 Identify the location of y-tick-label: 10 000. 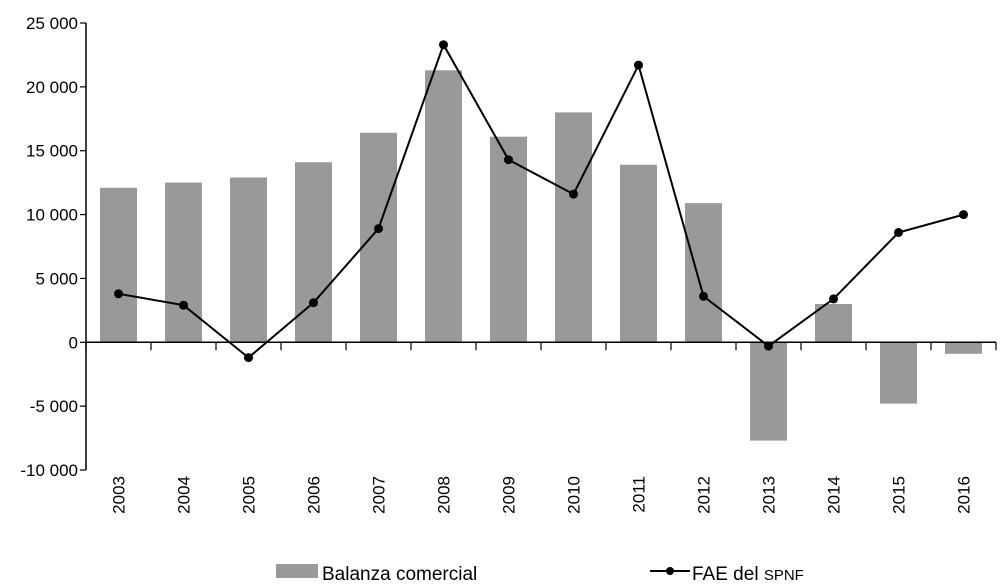
(52, 215).